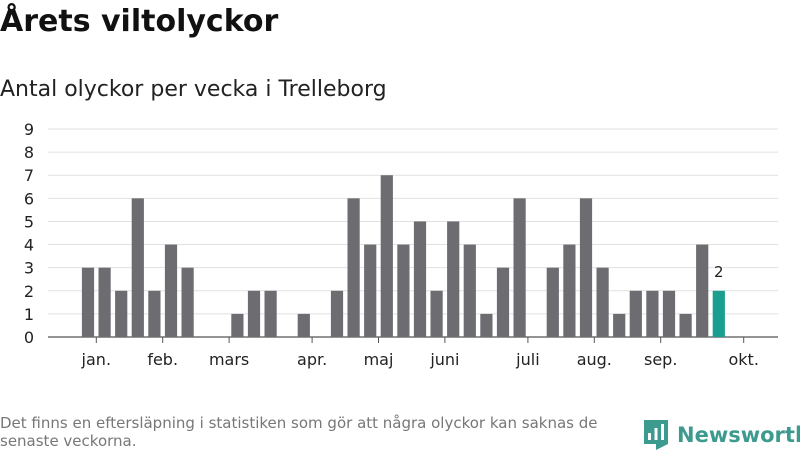 This screenshot has width=800, height=450. What do you see at coordinates (656, 435) in the screenshot?
I see `newsworthy-chart-icon` at bounding box center [656, 435].